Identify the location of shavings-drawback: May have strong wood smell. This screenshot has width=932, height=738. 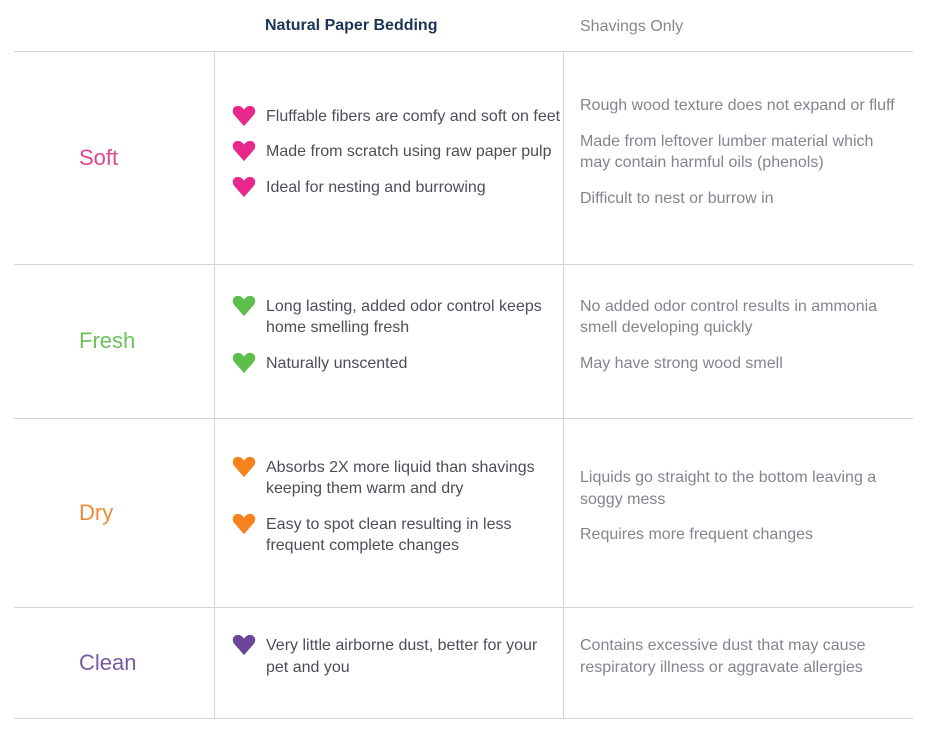
(681, 363).